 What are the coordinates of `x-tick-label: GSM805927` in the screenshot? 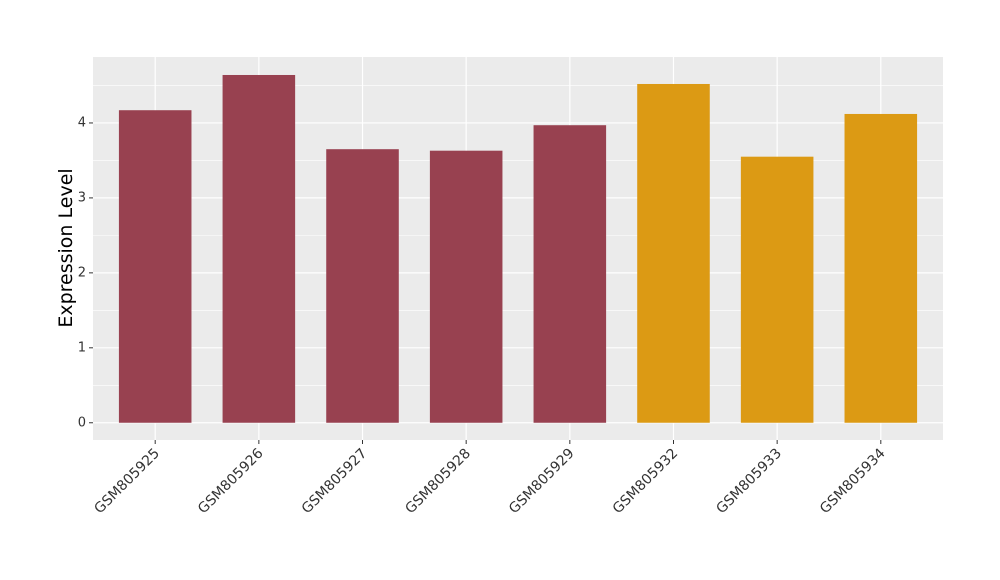 It's located at (335, 482).